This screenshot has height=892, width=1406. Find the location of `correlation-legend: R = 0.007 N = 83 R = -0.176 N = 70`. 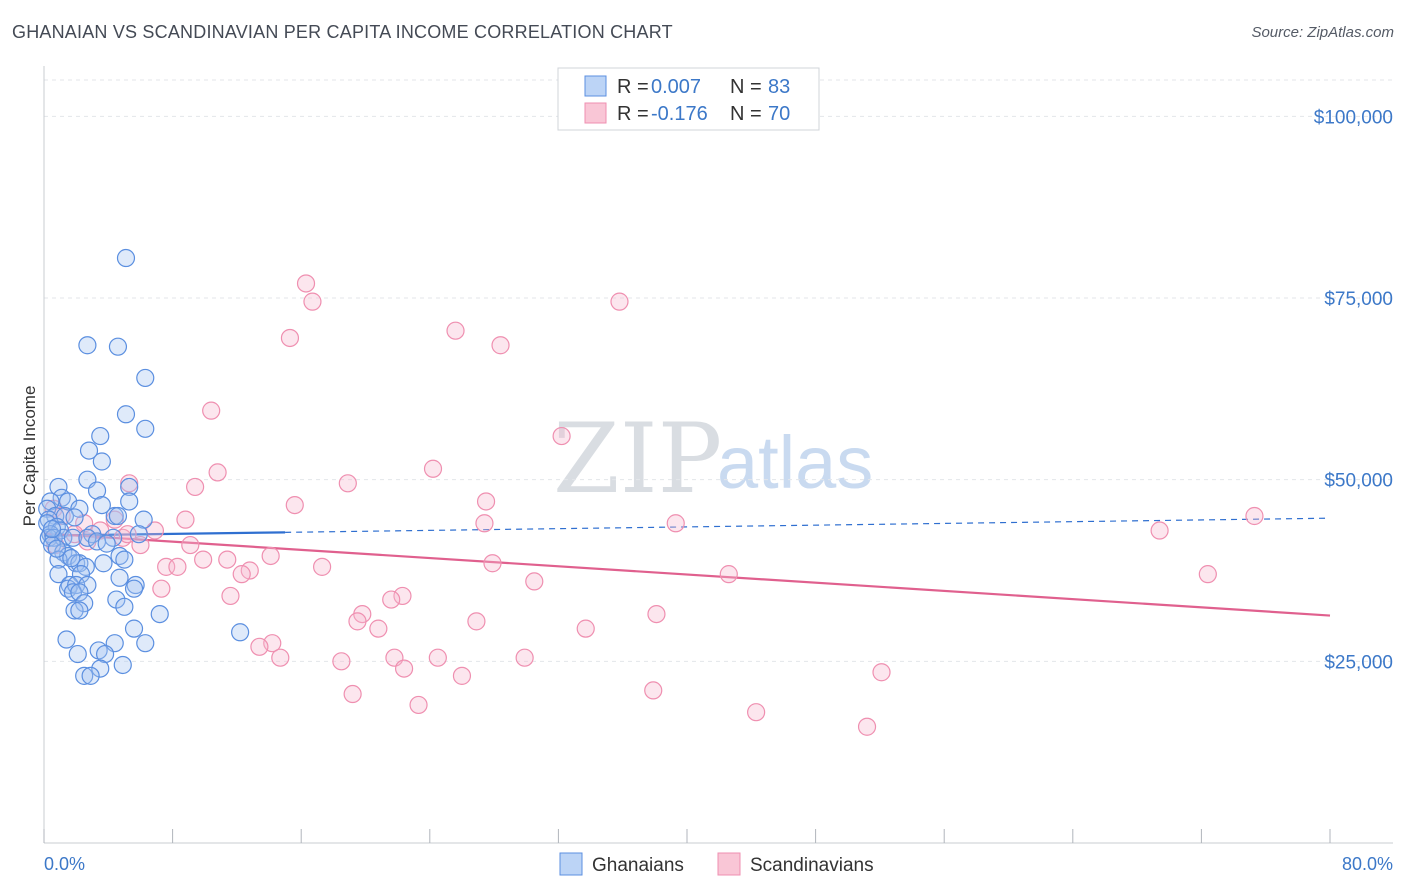

correlation-legend: R = 0.007 N = 83 R = -0.176 N = 70 is located at coordinates (688, 99).